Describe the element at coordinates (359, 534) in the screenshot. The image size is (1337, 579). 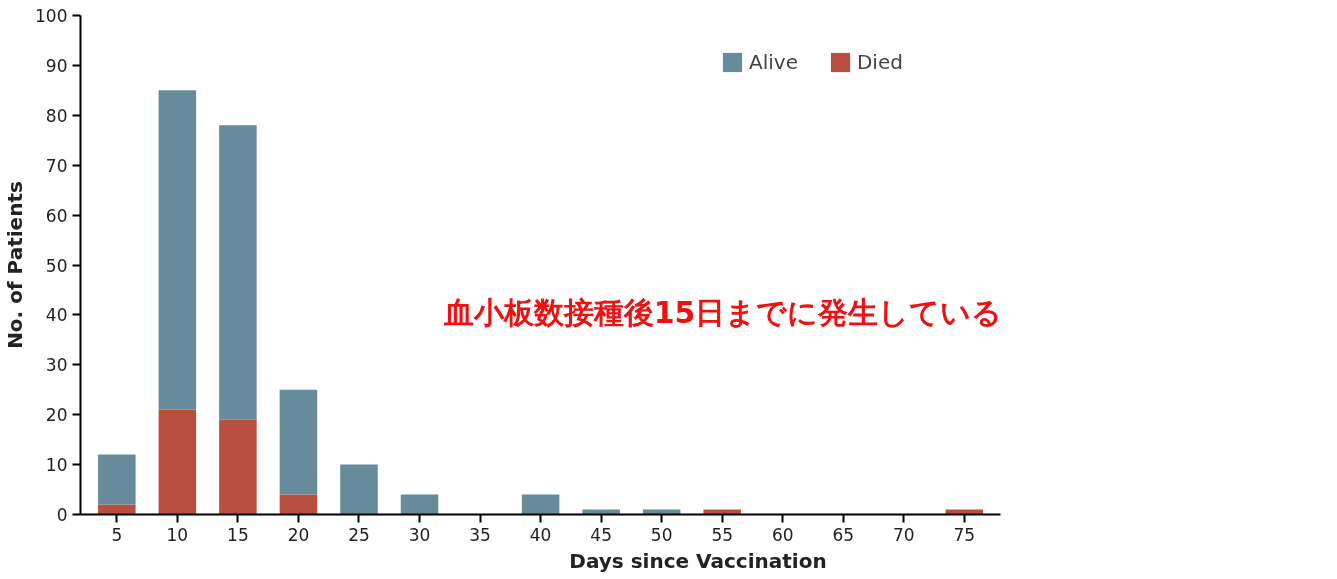
I see `x-tick-label: 25` at that location.